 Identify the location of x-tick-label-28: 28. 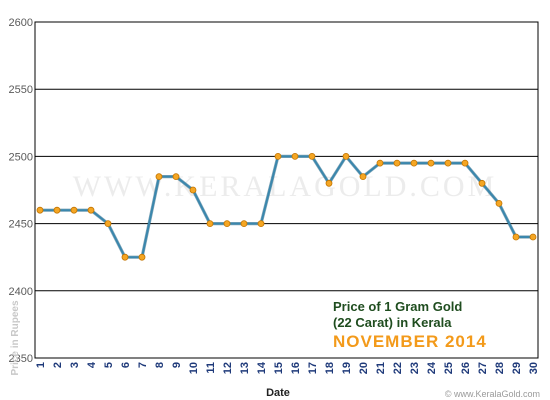
(500, 368).